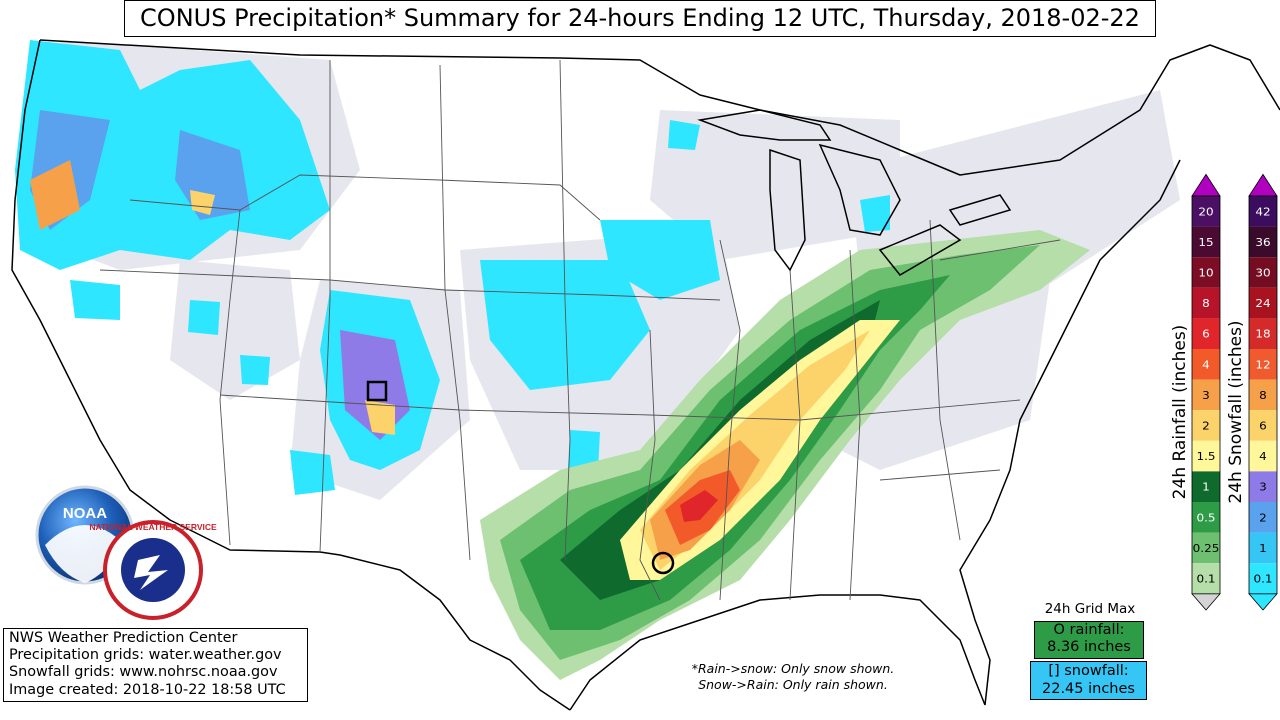 The image size is (1280, 720). Describe the element at coordinates (145, 655) in the screenshot. I see `info-line-precip: Precipitation grids: water.weather.gov` at that location.